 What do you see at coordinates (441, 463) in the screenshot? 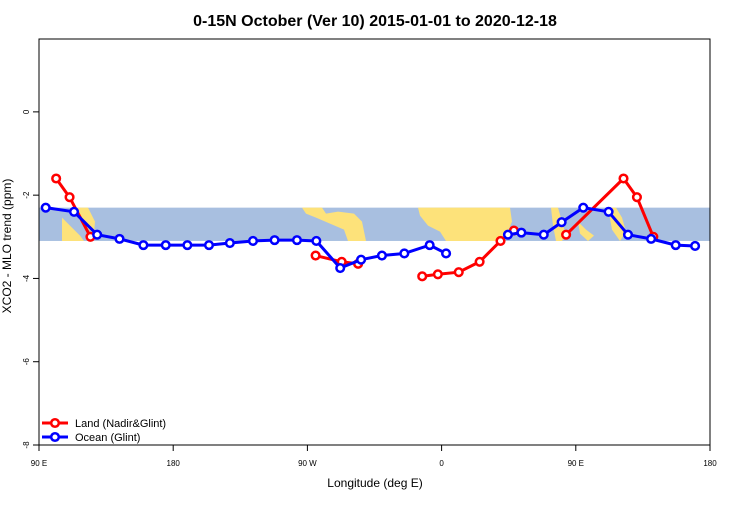
I see `x-tick-label: 0` at bounding box center [441, 463].